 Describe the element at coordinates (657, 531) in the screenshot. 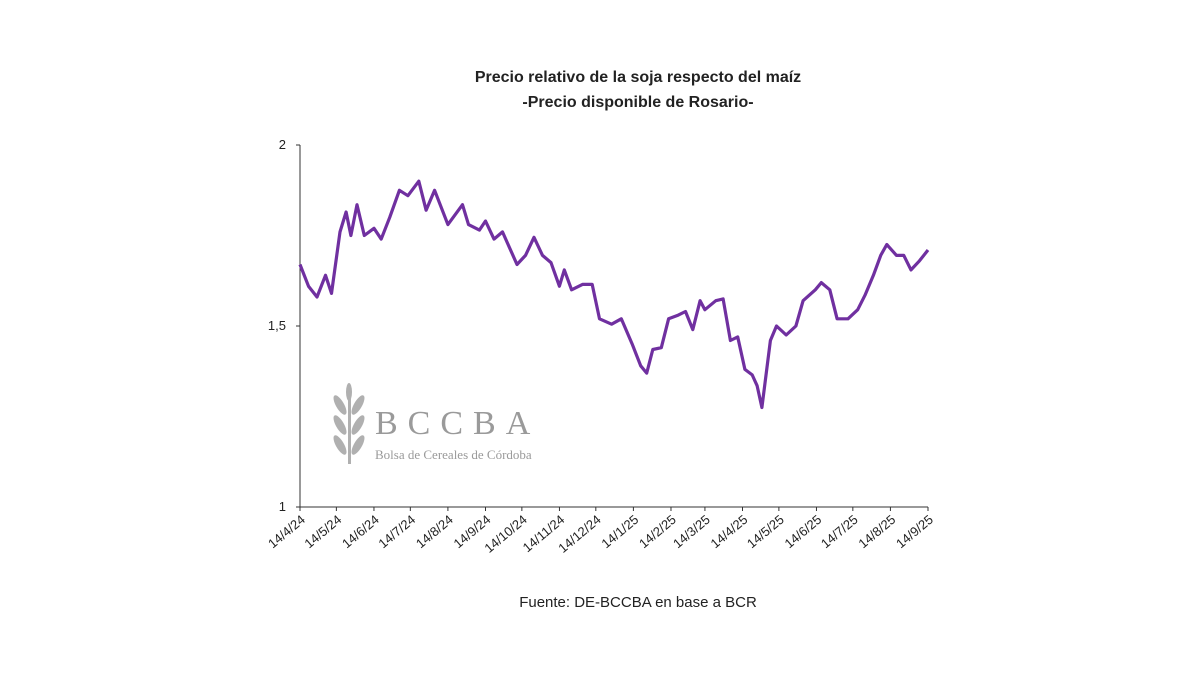

I see `x-tick-label: 14/2/25` at that location.